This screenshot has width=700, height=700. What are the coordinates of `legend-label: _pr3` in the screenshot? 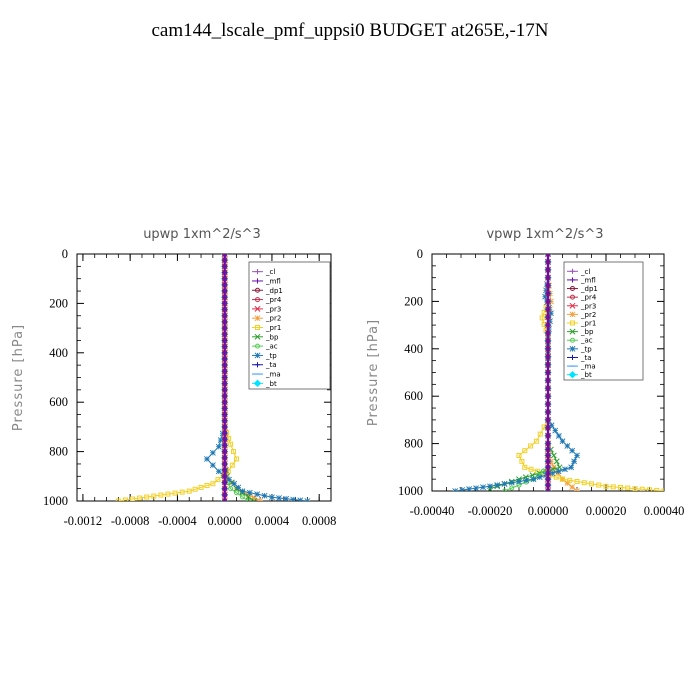 It's located at (588, 306).